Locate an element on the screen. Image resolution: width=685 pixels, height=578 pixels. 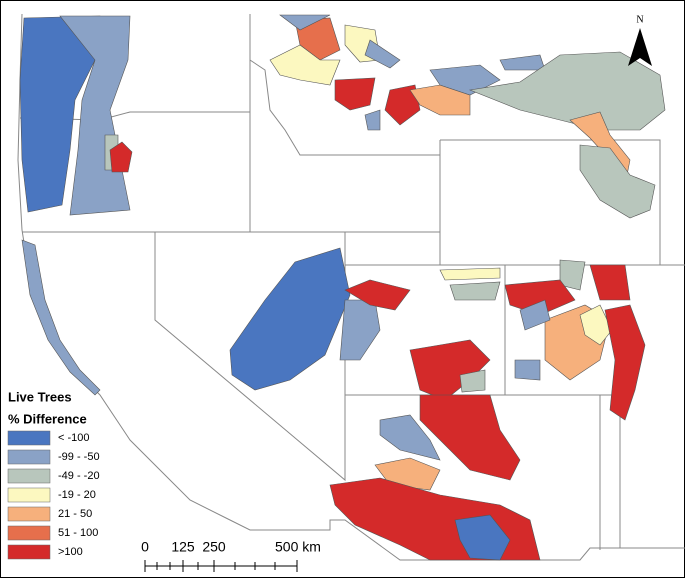
north-label: N is located at coordinates (639, 19).